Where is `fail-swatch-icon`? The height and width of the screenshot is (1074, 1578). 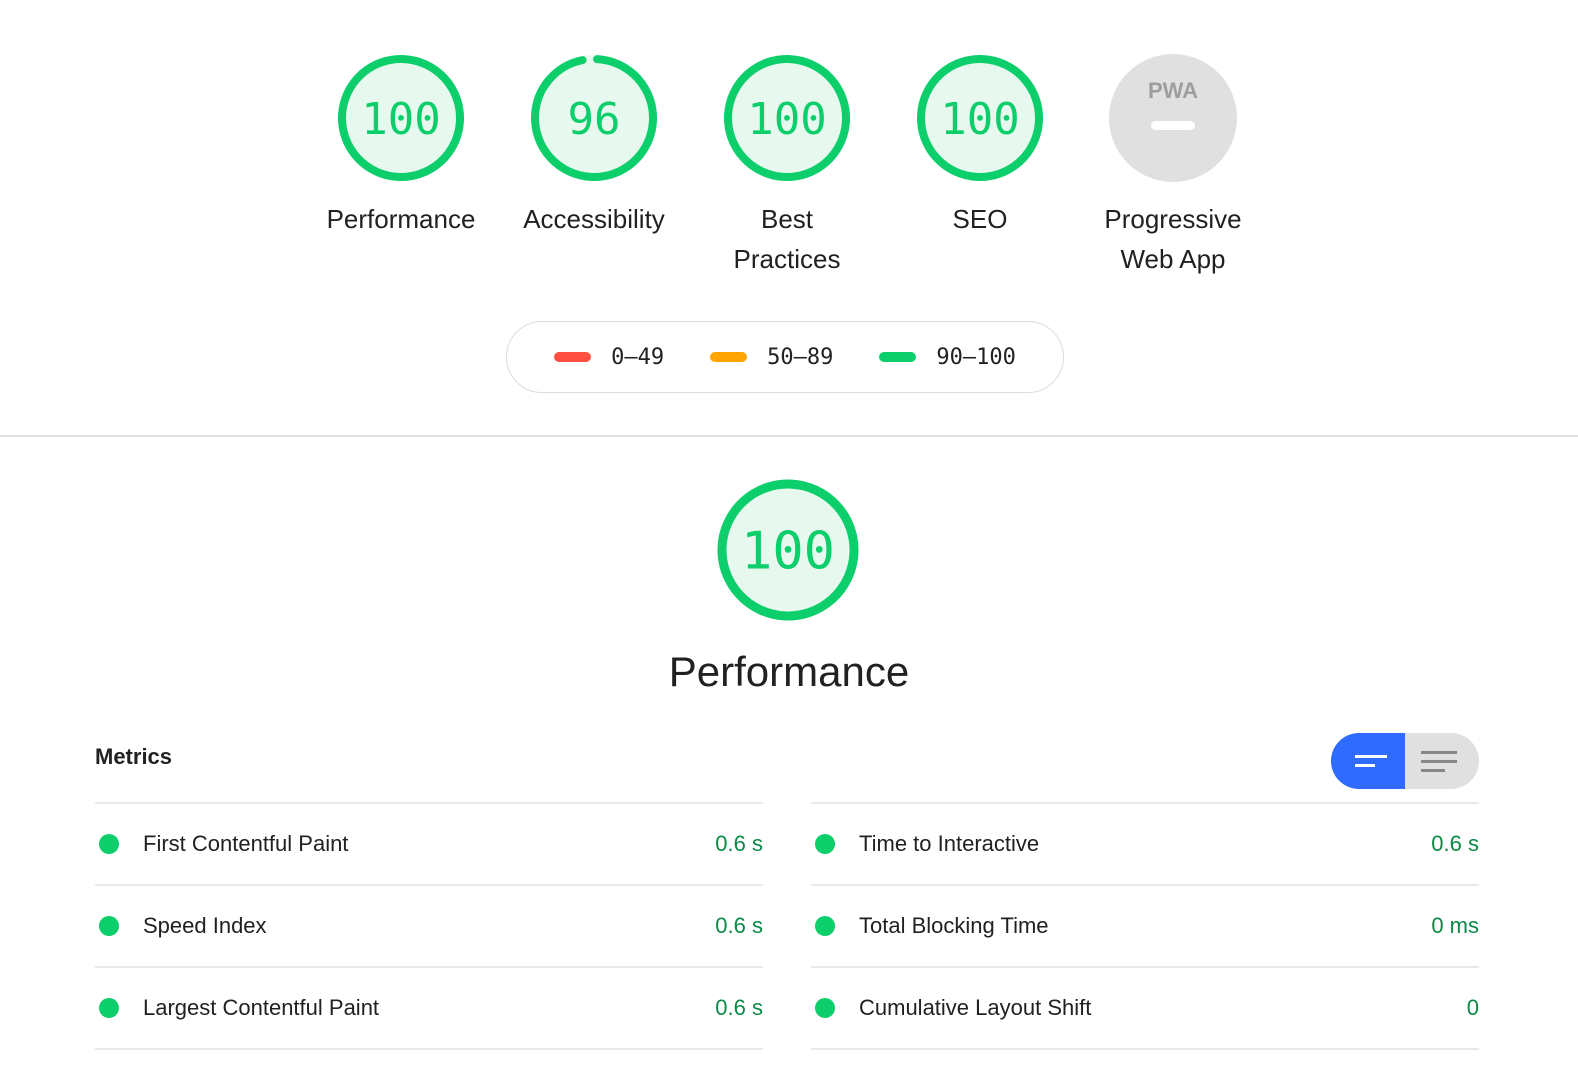 fail-swatch-icon is located at coordinates (573, 357).